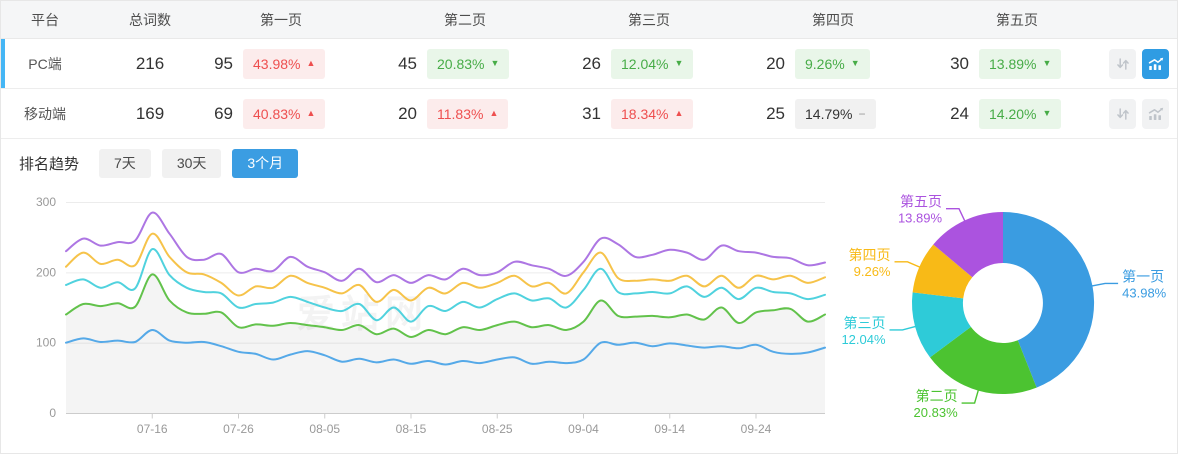 This screenshot has width=1178, height=454. Describe the element at coordinates (775, 113) in the screenshot. I see `page-count: 25` at that location.